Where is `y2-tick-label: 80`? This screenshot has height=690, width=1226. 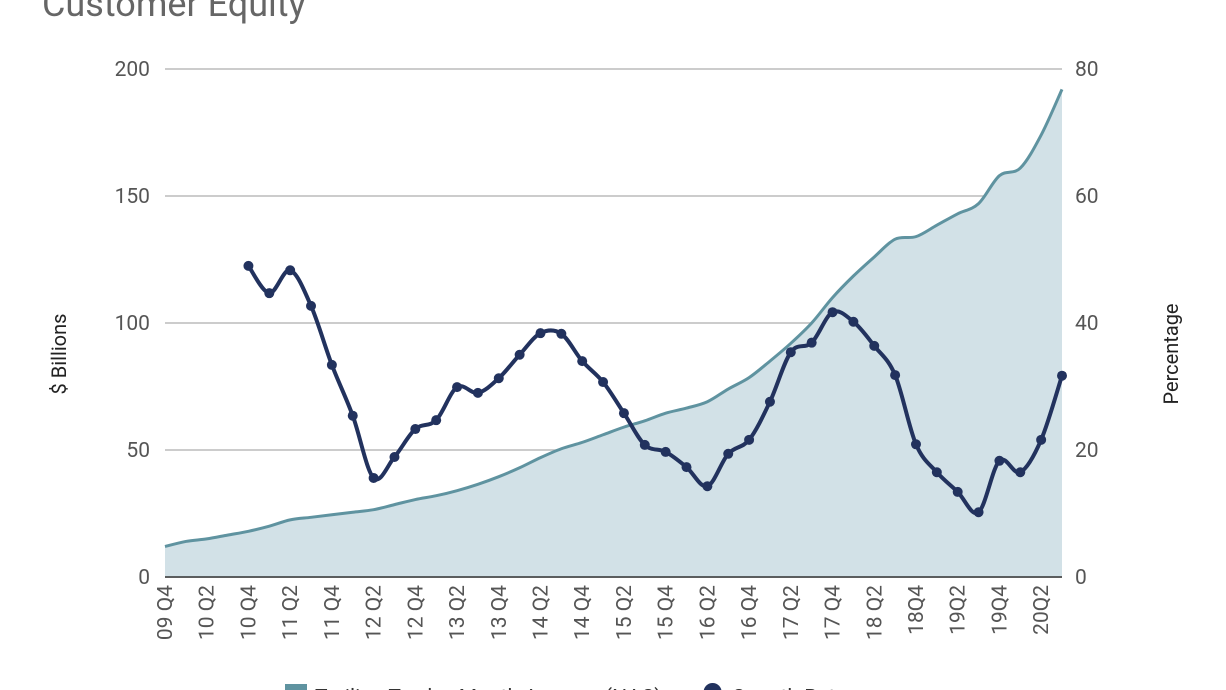
y2-tick-label: 80 is located at coordinates (1087, 70).